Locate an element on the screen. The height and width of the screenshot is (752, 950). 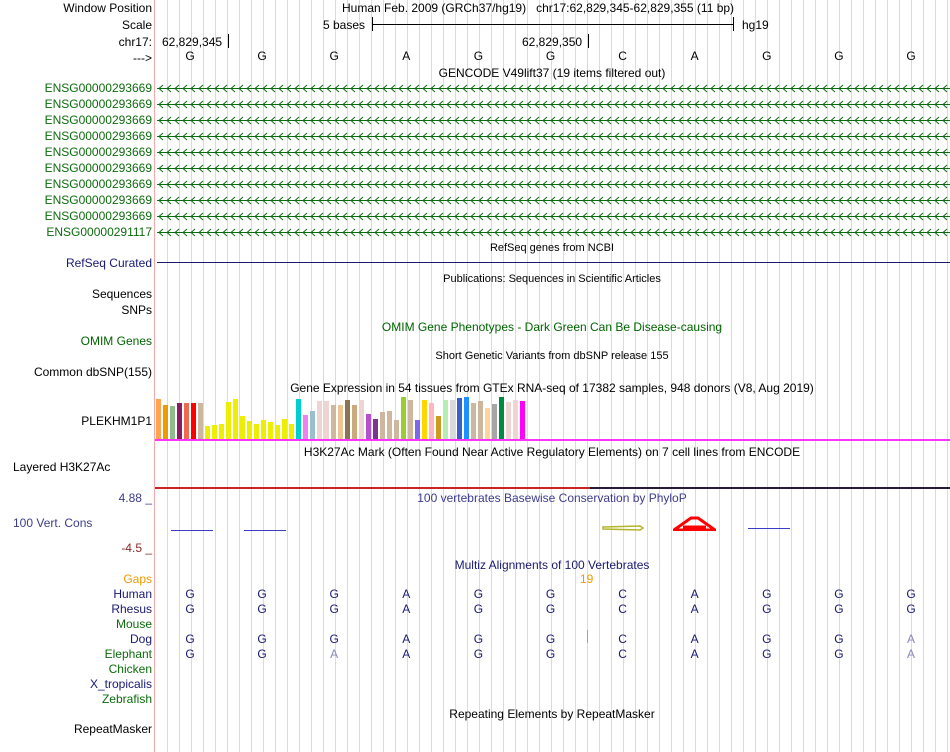
species-label: Human is located at coordinates (132, 594).